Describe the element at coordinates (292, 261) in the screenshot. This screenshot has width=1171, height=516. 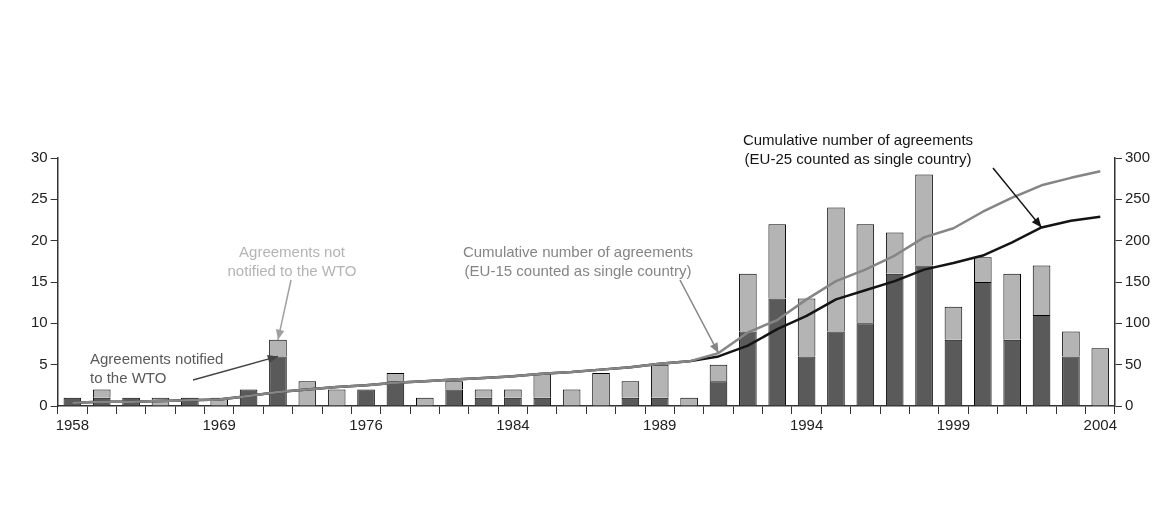
I see `text: Agreements not notified to the WTO` at that location.